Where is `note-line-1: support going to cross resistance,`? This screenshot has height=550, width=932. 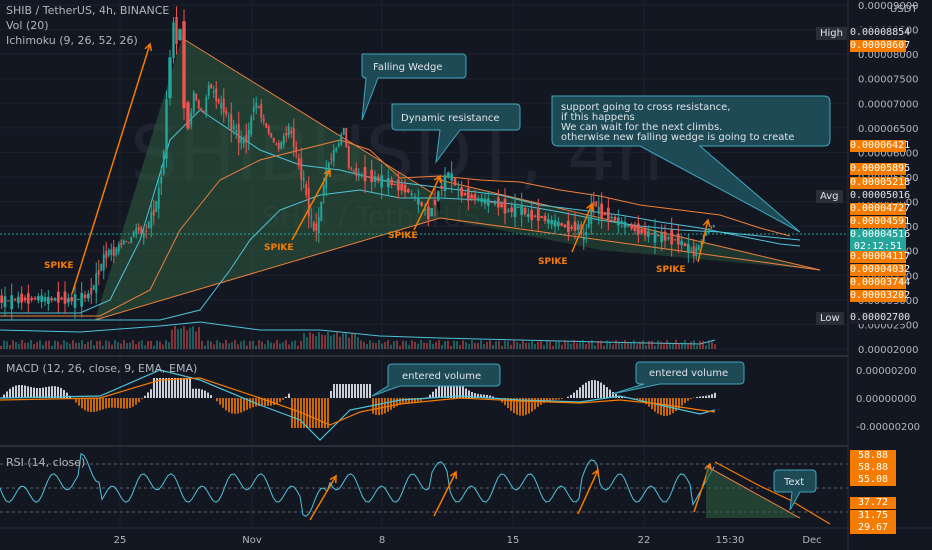 note-line-1: support going to cross resistance, is located at coordinates (645, 107).